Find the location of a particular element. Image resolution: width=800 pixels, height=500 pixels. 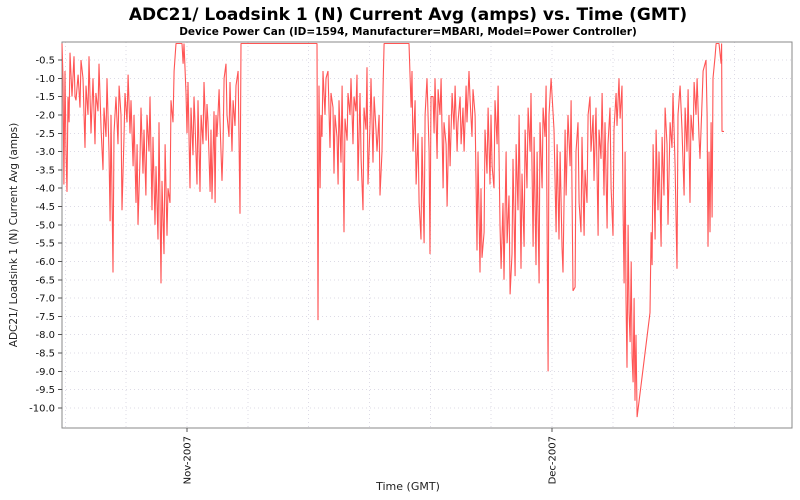

y-tick-label: -4.5 is located at coordinates (45, 207).